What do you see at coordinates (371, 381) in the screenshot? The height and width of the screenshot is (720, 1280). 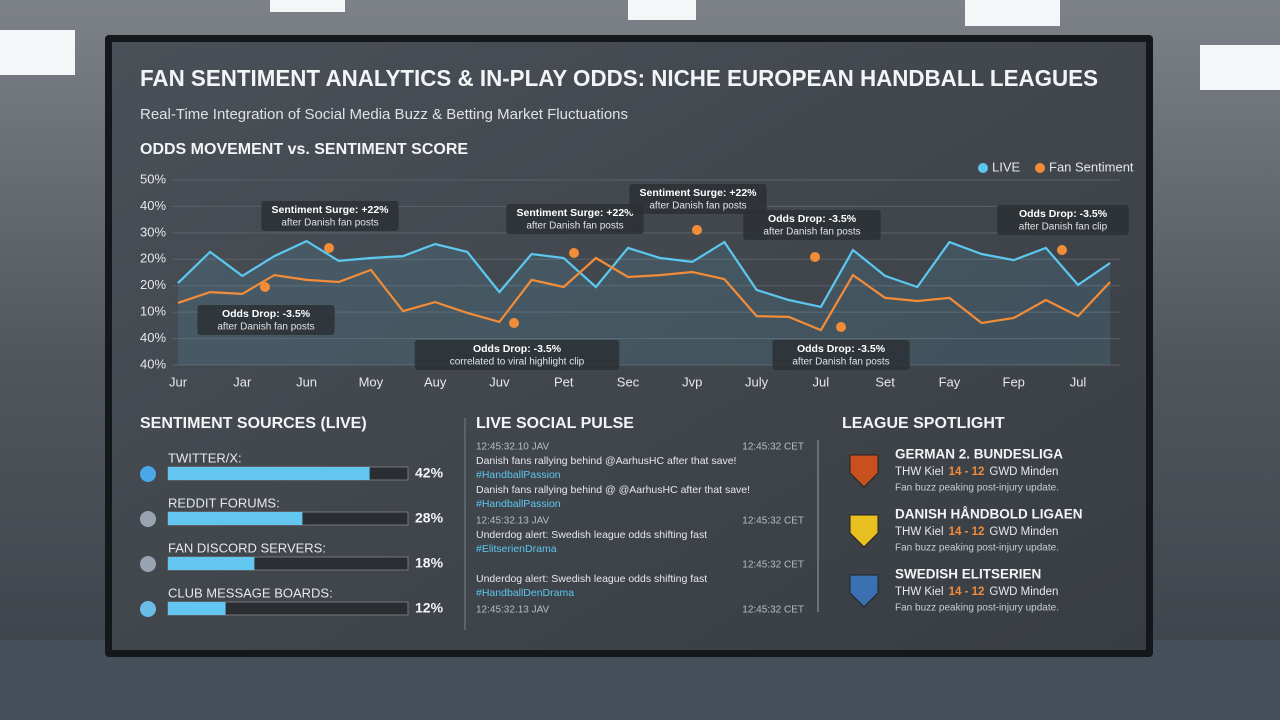 I see `x-tick-label: Moy` at bounding box center [371, 381].